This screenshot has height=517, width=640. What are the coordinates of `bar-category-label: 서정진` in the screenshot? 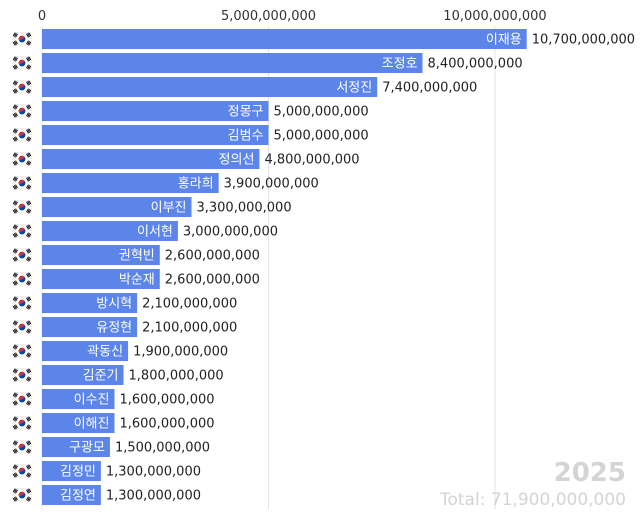 It's located at (354, 88).